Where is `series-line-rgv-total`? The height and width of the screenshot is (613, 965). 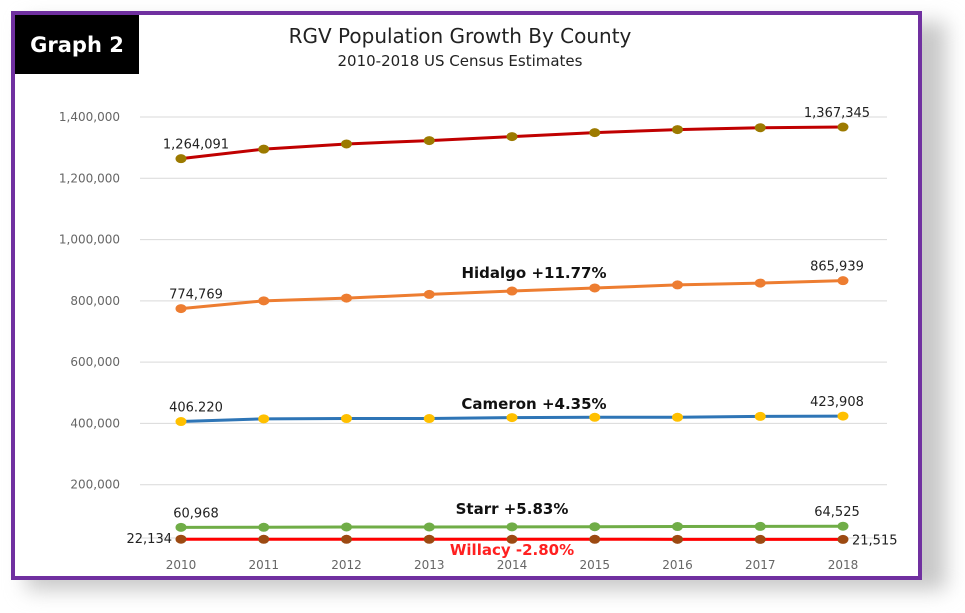 series-line-rgv-total is located at coordinates (512, 143).